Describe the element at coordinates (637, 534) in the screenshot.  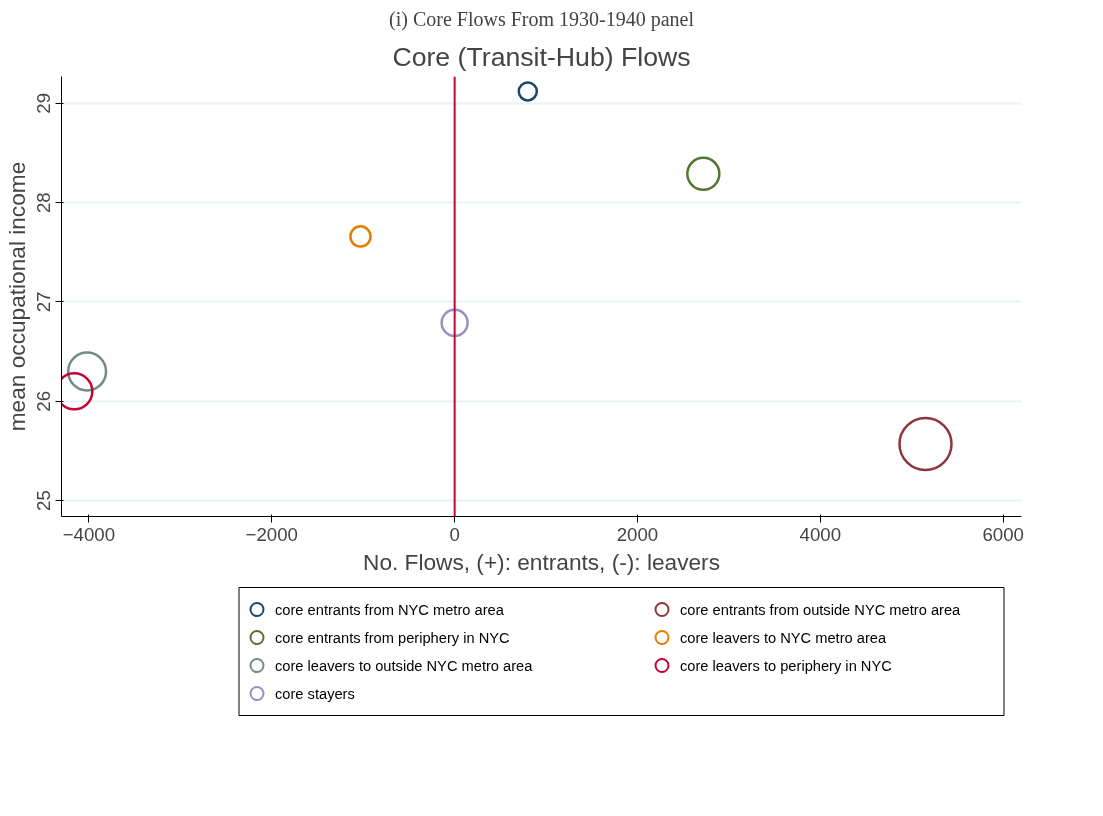
I see `x-tick-label: 2000` at that location.